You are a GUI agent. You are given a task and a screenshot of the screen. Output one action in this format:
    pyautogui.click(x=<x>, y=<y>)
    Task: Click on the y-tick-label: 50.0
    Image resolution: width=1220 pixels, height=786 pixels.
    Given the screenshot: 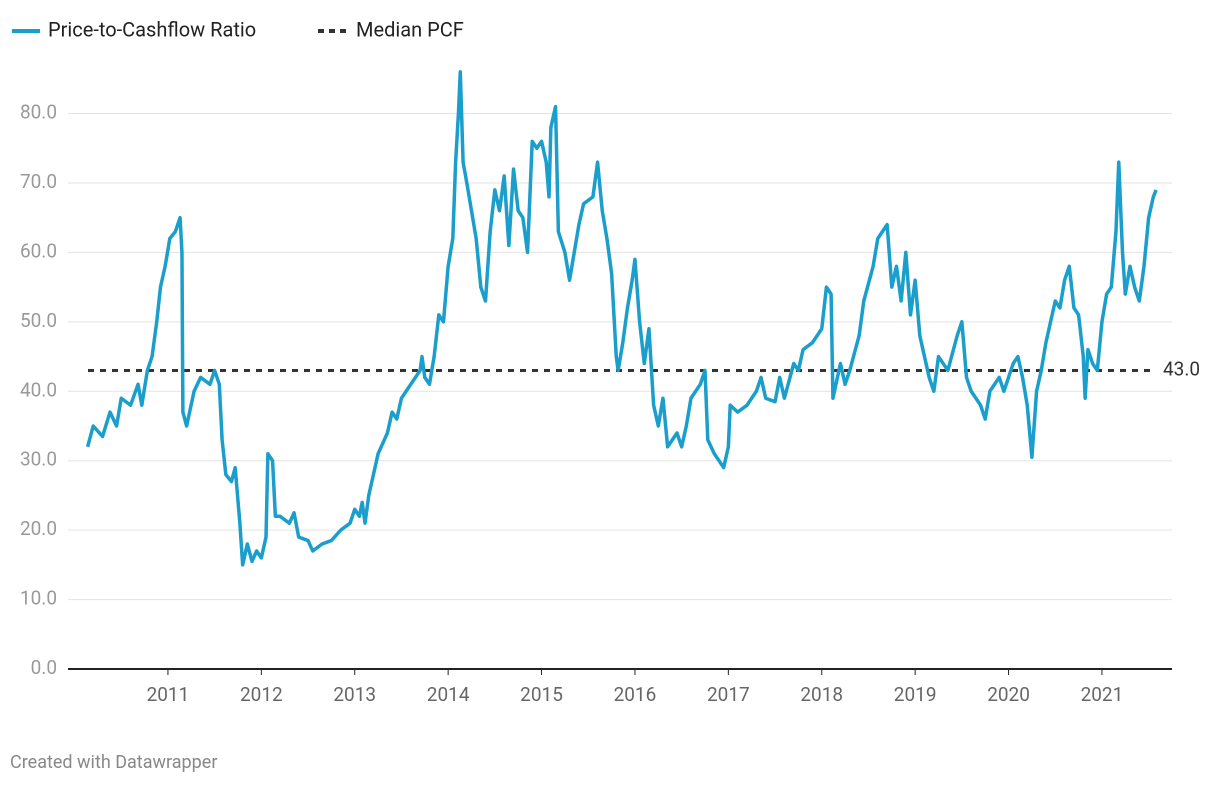 What is the action you would take?
    pyautogui.click(x=38, y=320)
    